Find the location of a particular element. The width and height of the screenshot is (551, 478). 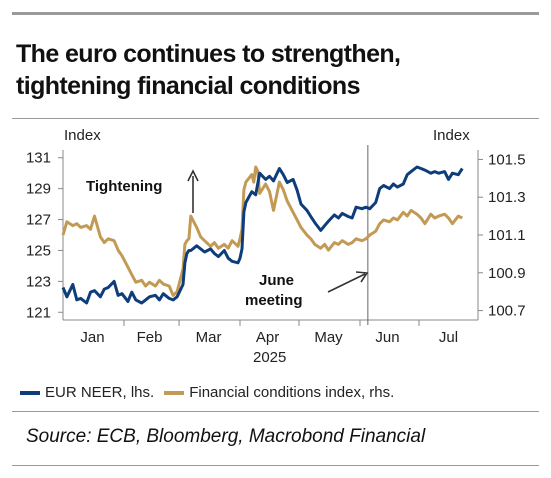

right-axis-tick-label: 101.3 is located at coordinates (507, 197).